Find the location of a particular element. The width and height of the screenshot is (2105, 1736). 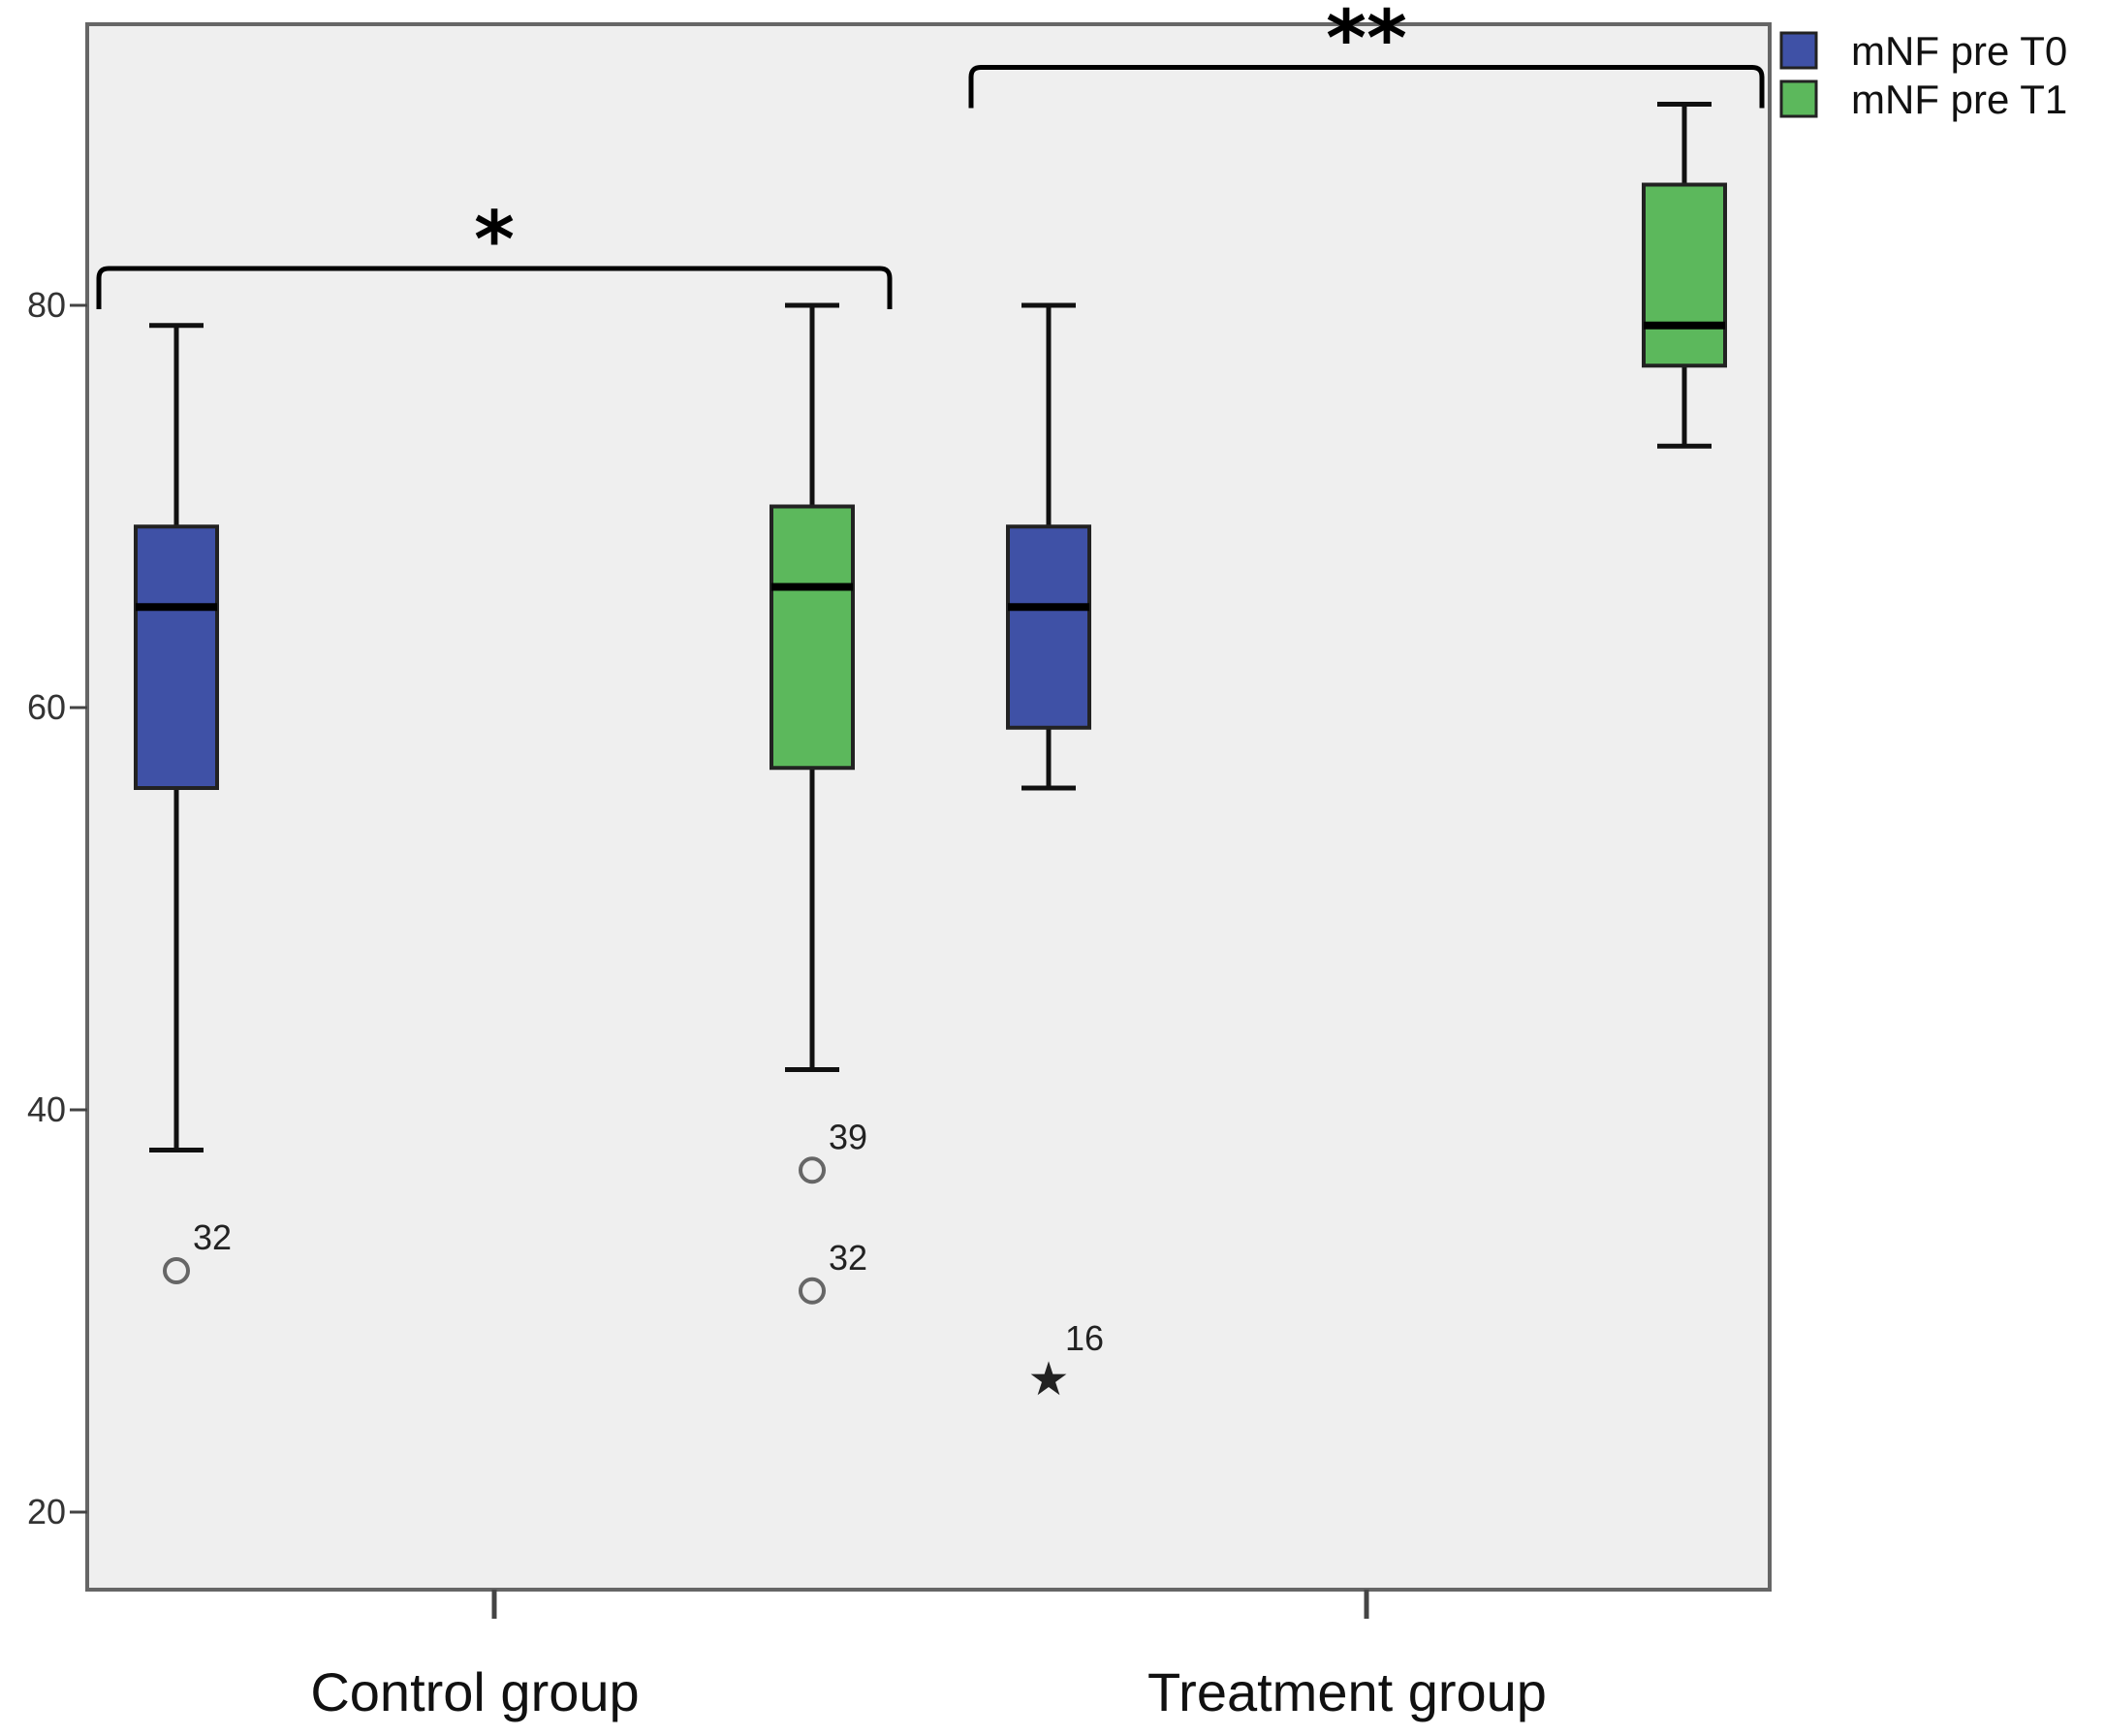

y-tick-label: 40 is located at coordinates (46, 1109).